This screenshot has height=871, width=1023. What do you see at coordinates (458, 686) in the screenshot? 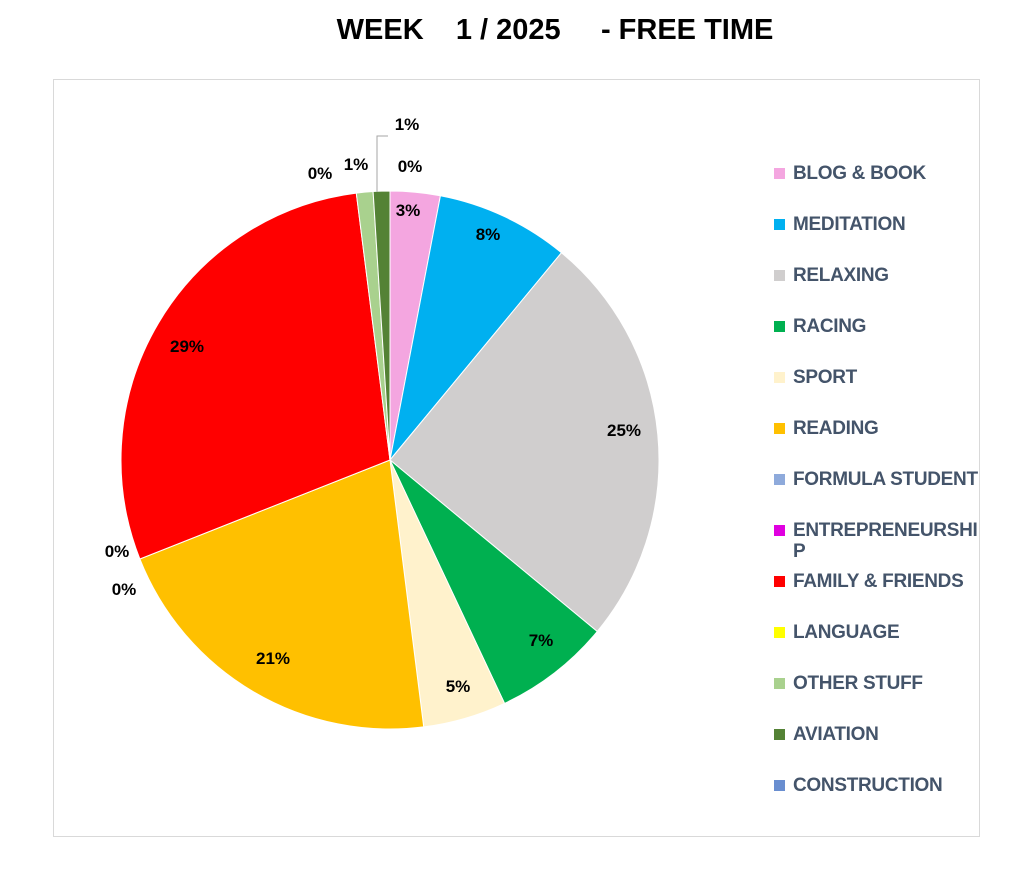
I see `data-label-sport: 5%` at bounding box center [458, 686].